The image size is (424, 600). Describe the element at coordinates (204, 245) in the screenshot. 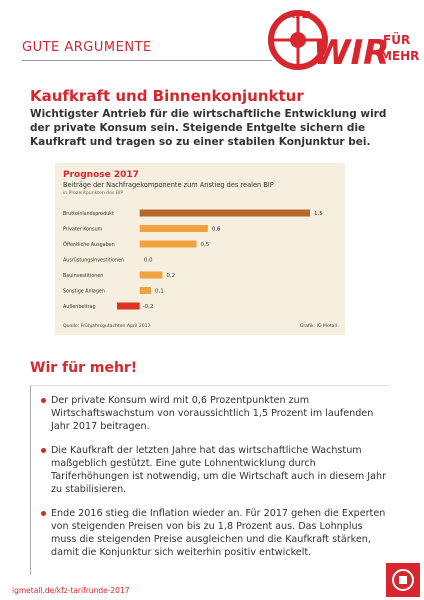

I see `value-label: 0,5` at that location.